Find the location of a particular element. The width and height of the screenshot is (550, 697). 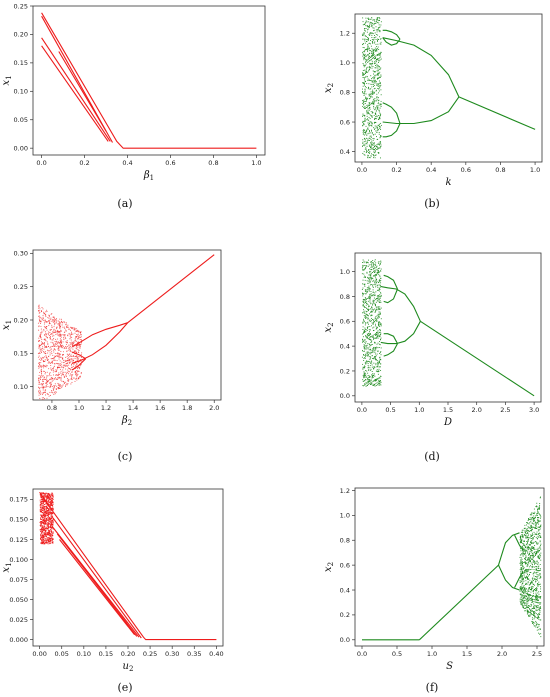

branch-line is located at coordinates (391, 113).